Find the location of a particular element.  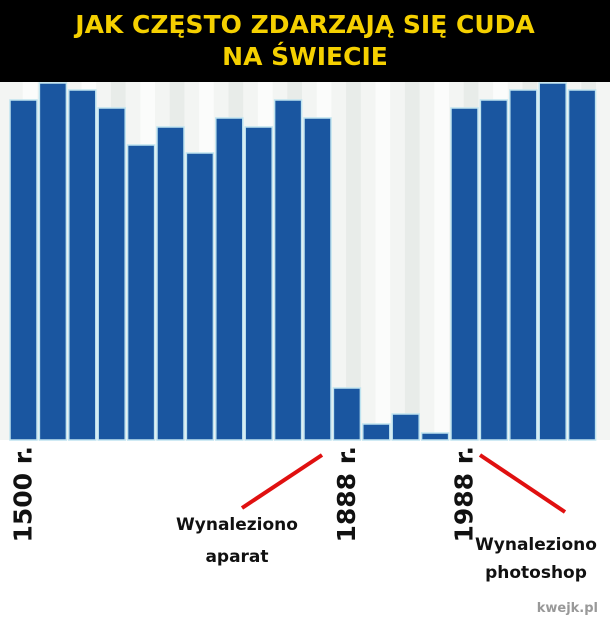

x-tick-label: 1988 r. is located at coordinates (464, 494).